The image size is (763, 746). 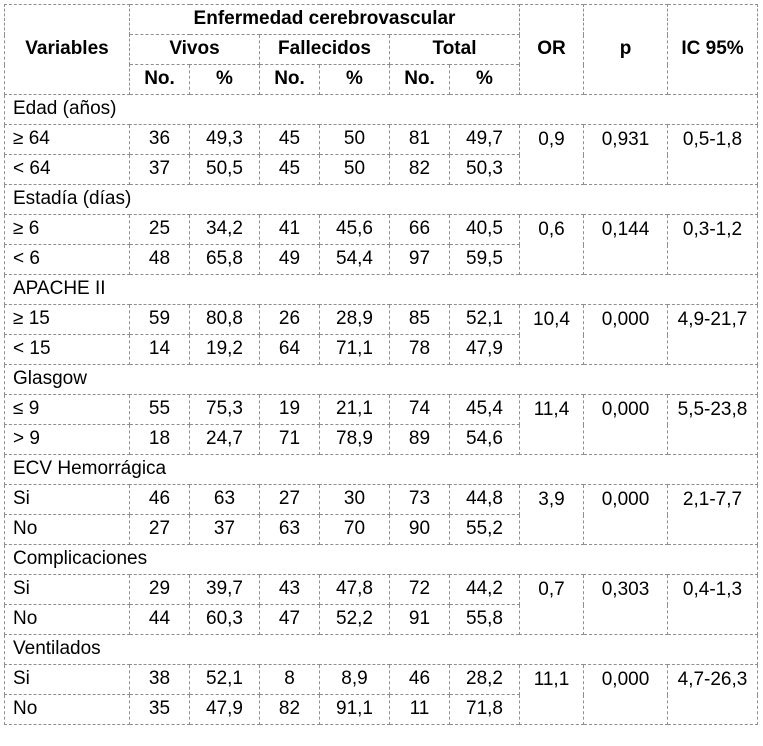 What do you see at coordinates (289, 499) in the screenshot?
I see `cell-fallecidos-no: 27` at bounding box center [289, 499].